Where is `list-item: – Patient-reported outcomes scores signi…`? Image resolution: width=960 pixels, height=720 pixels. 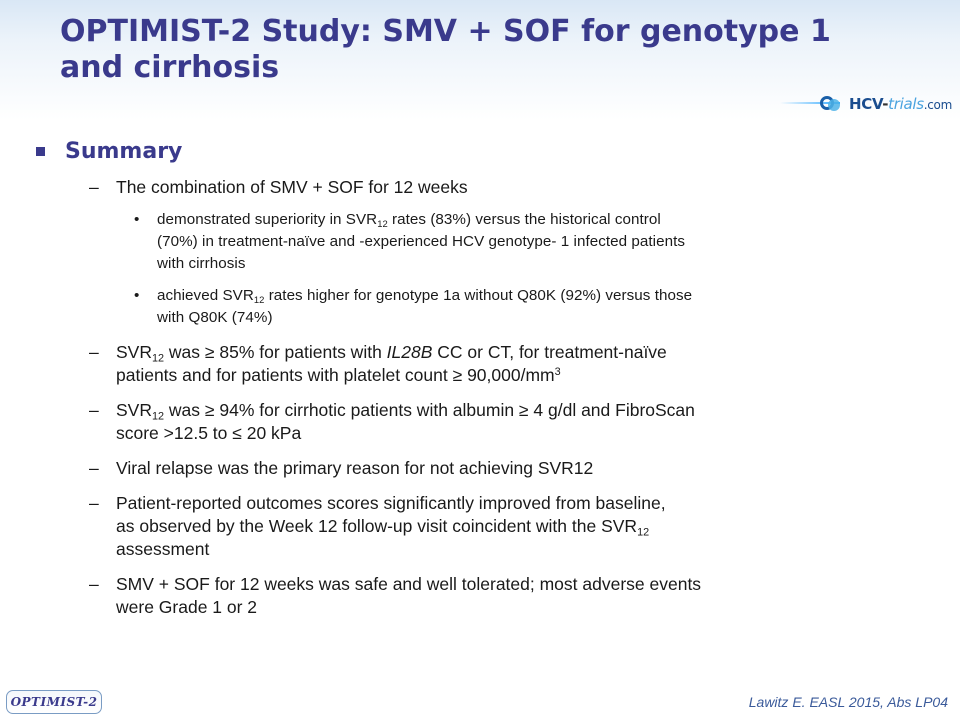
list-item: – Patient-reported outcomes scores signi… is located at coordinates (377, 526).